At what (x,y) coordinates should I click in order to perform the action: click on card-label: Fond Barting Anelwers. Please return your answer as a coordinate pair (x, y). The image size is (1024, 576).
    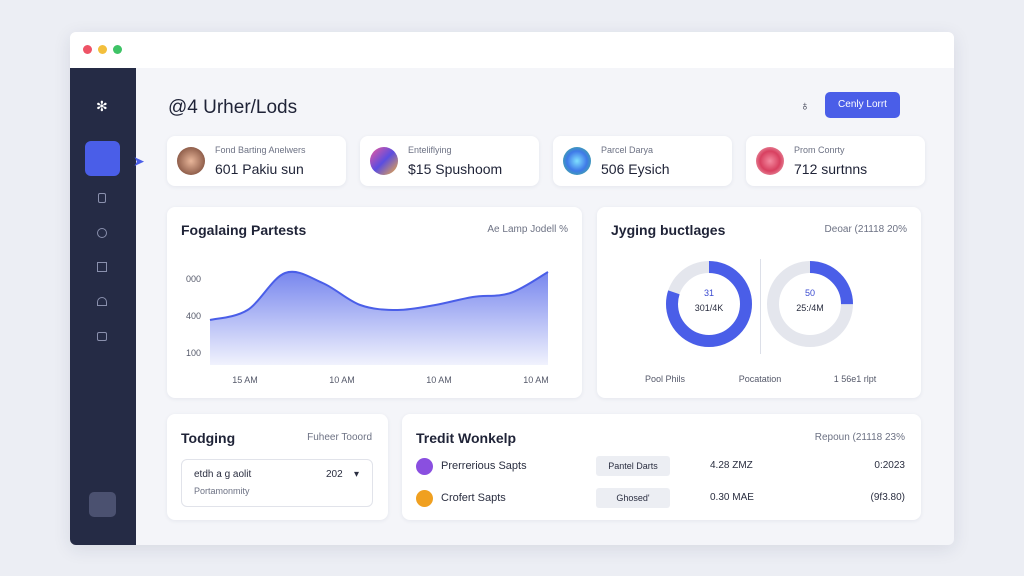
    Looking at the image, I should click on (260, 150).